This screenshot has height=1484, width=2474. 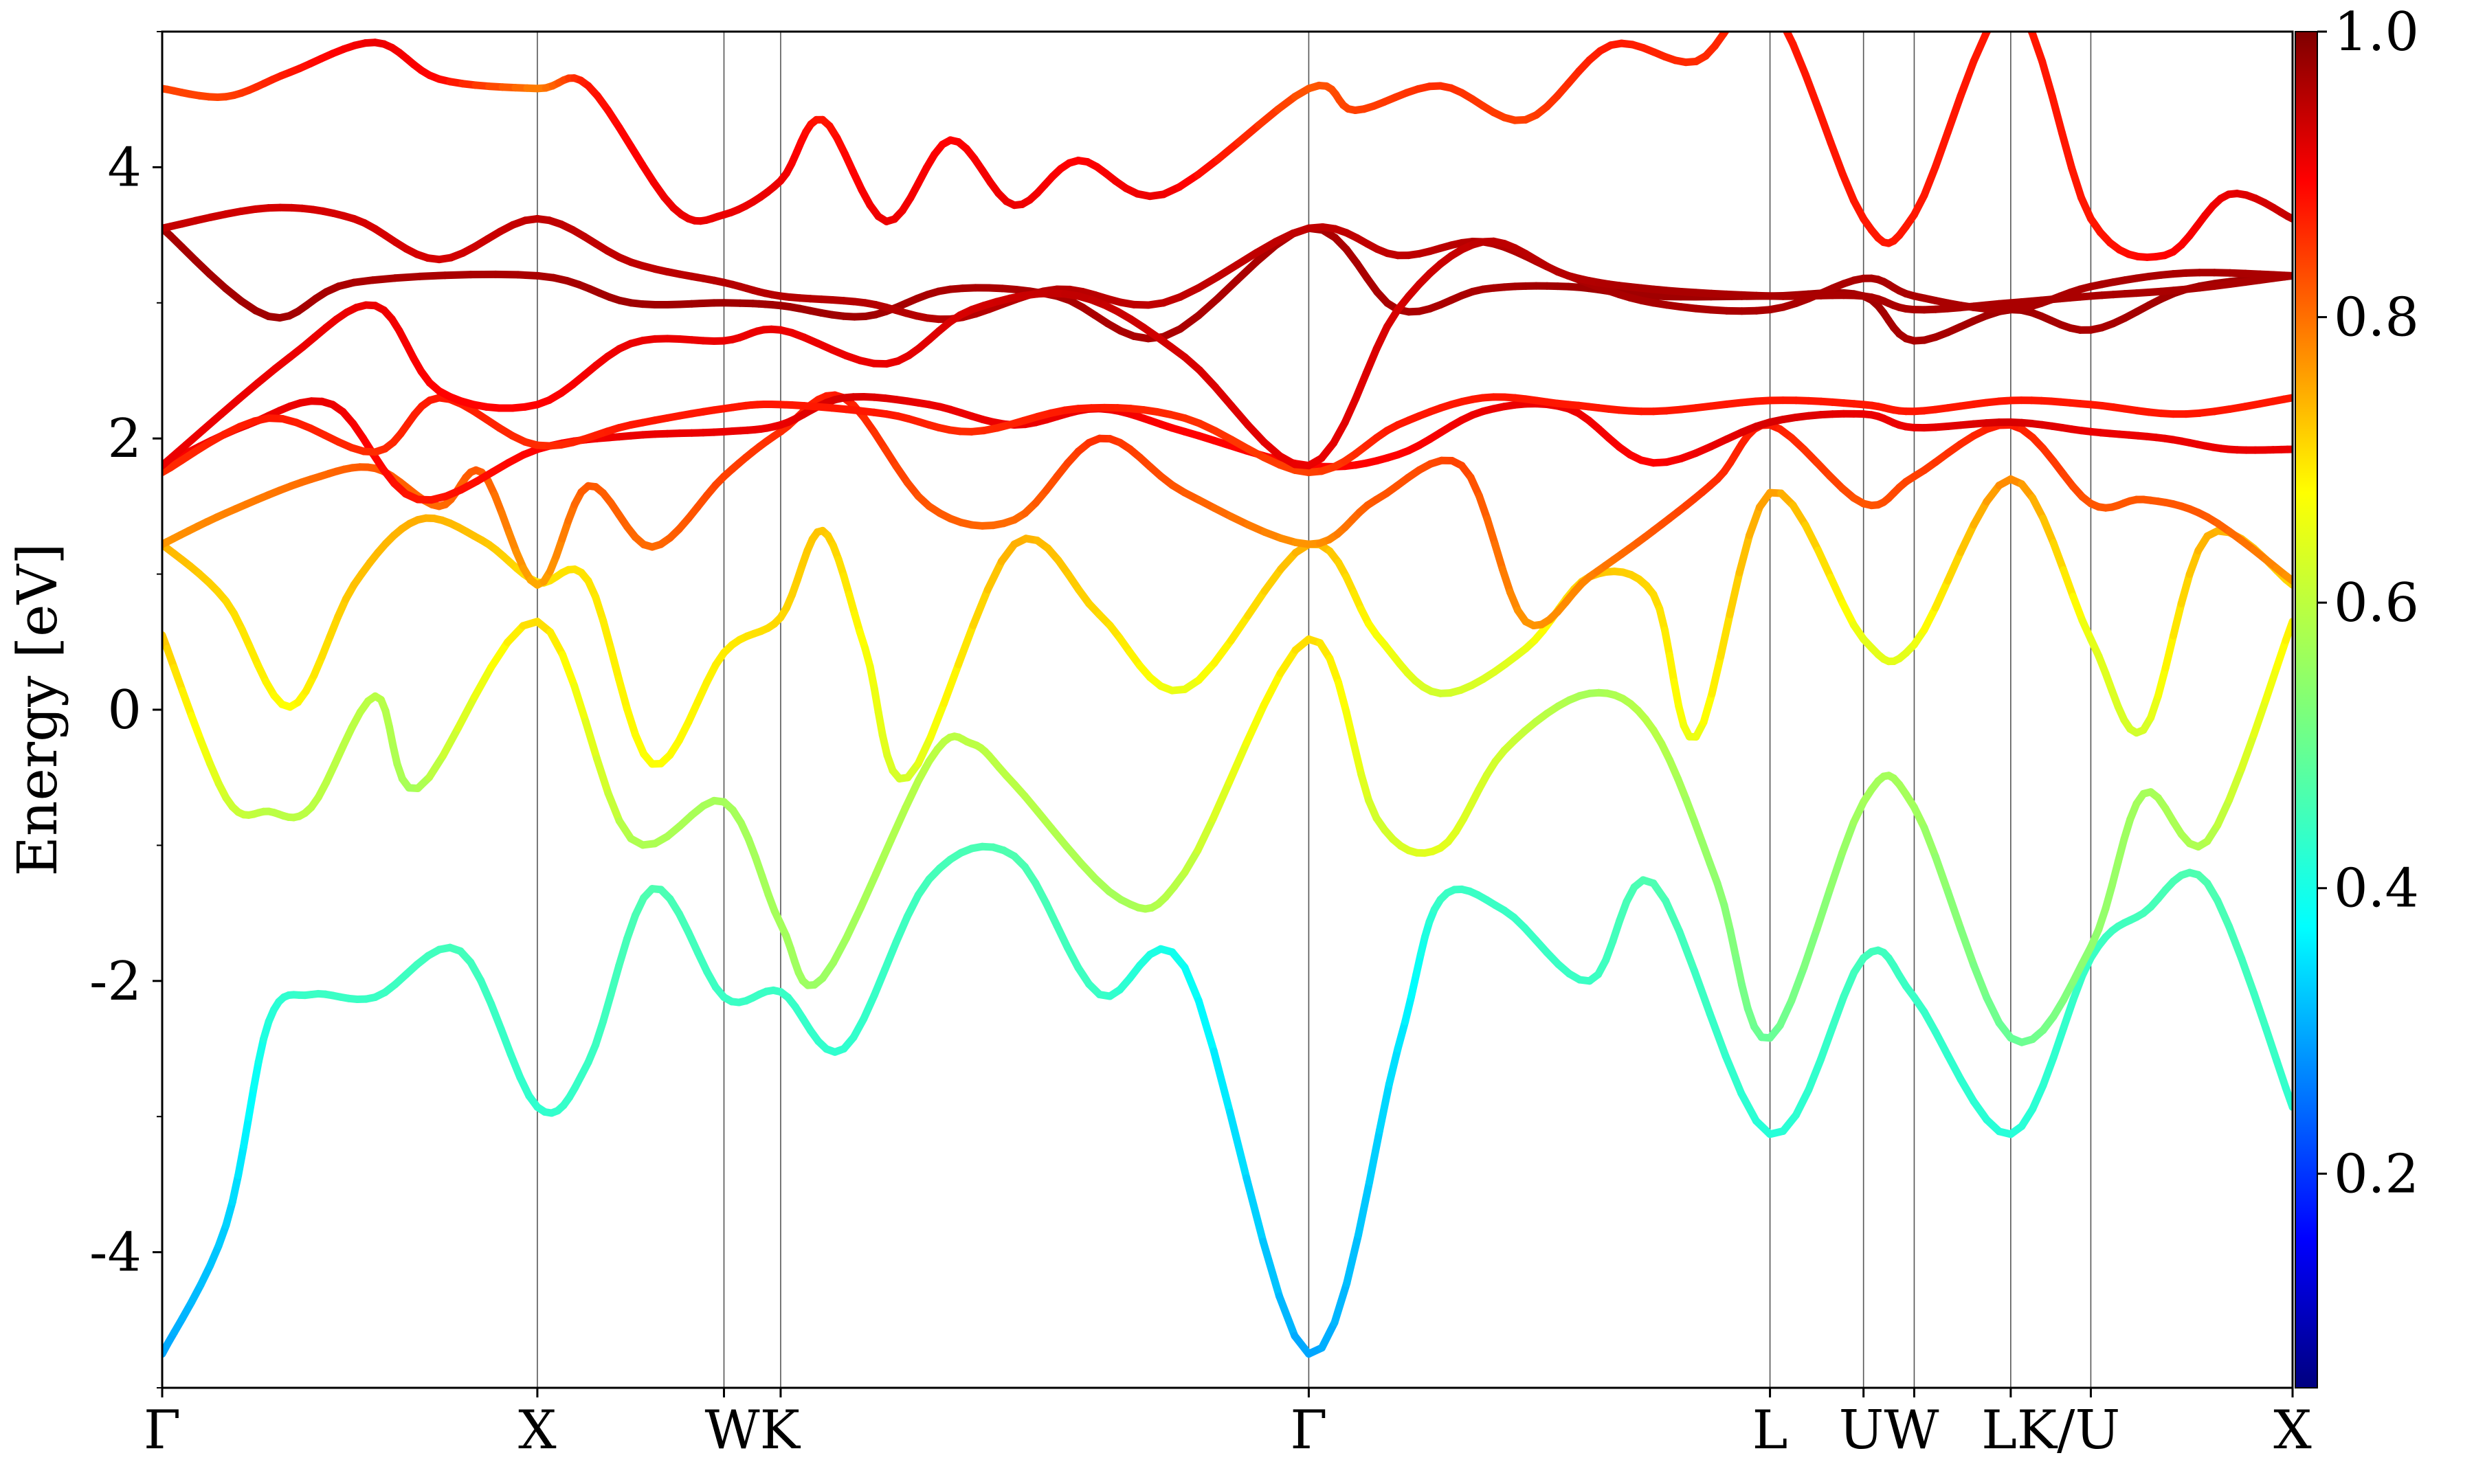 What do you see at coordinates (2286, 398) in the screenshot?
I see `band-6-segment` at bounding box center [2286, 398].